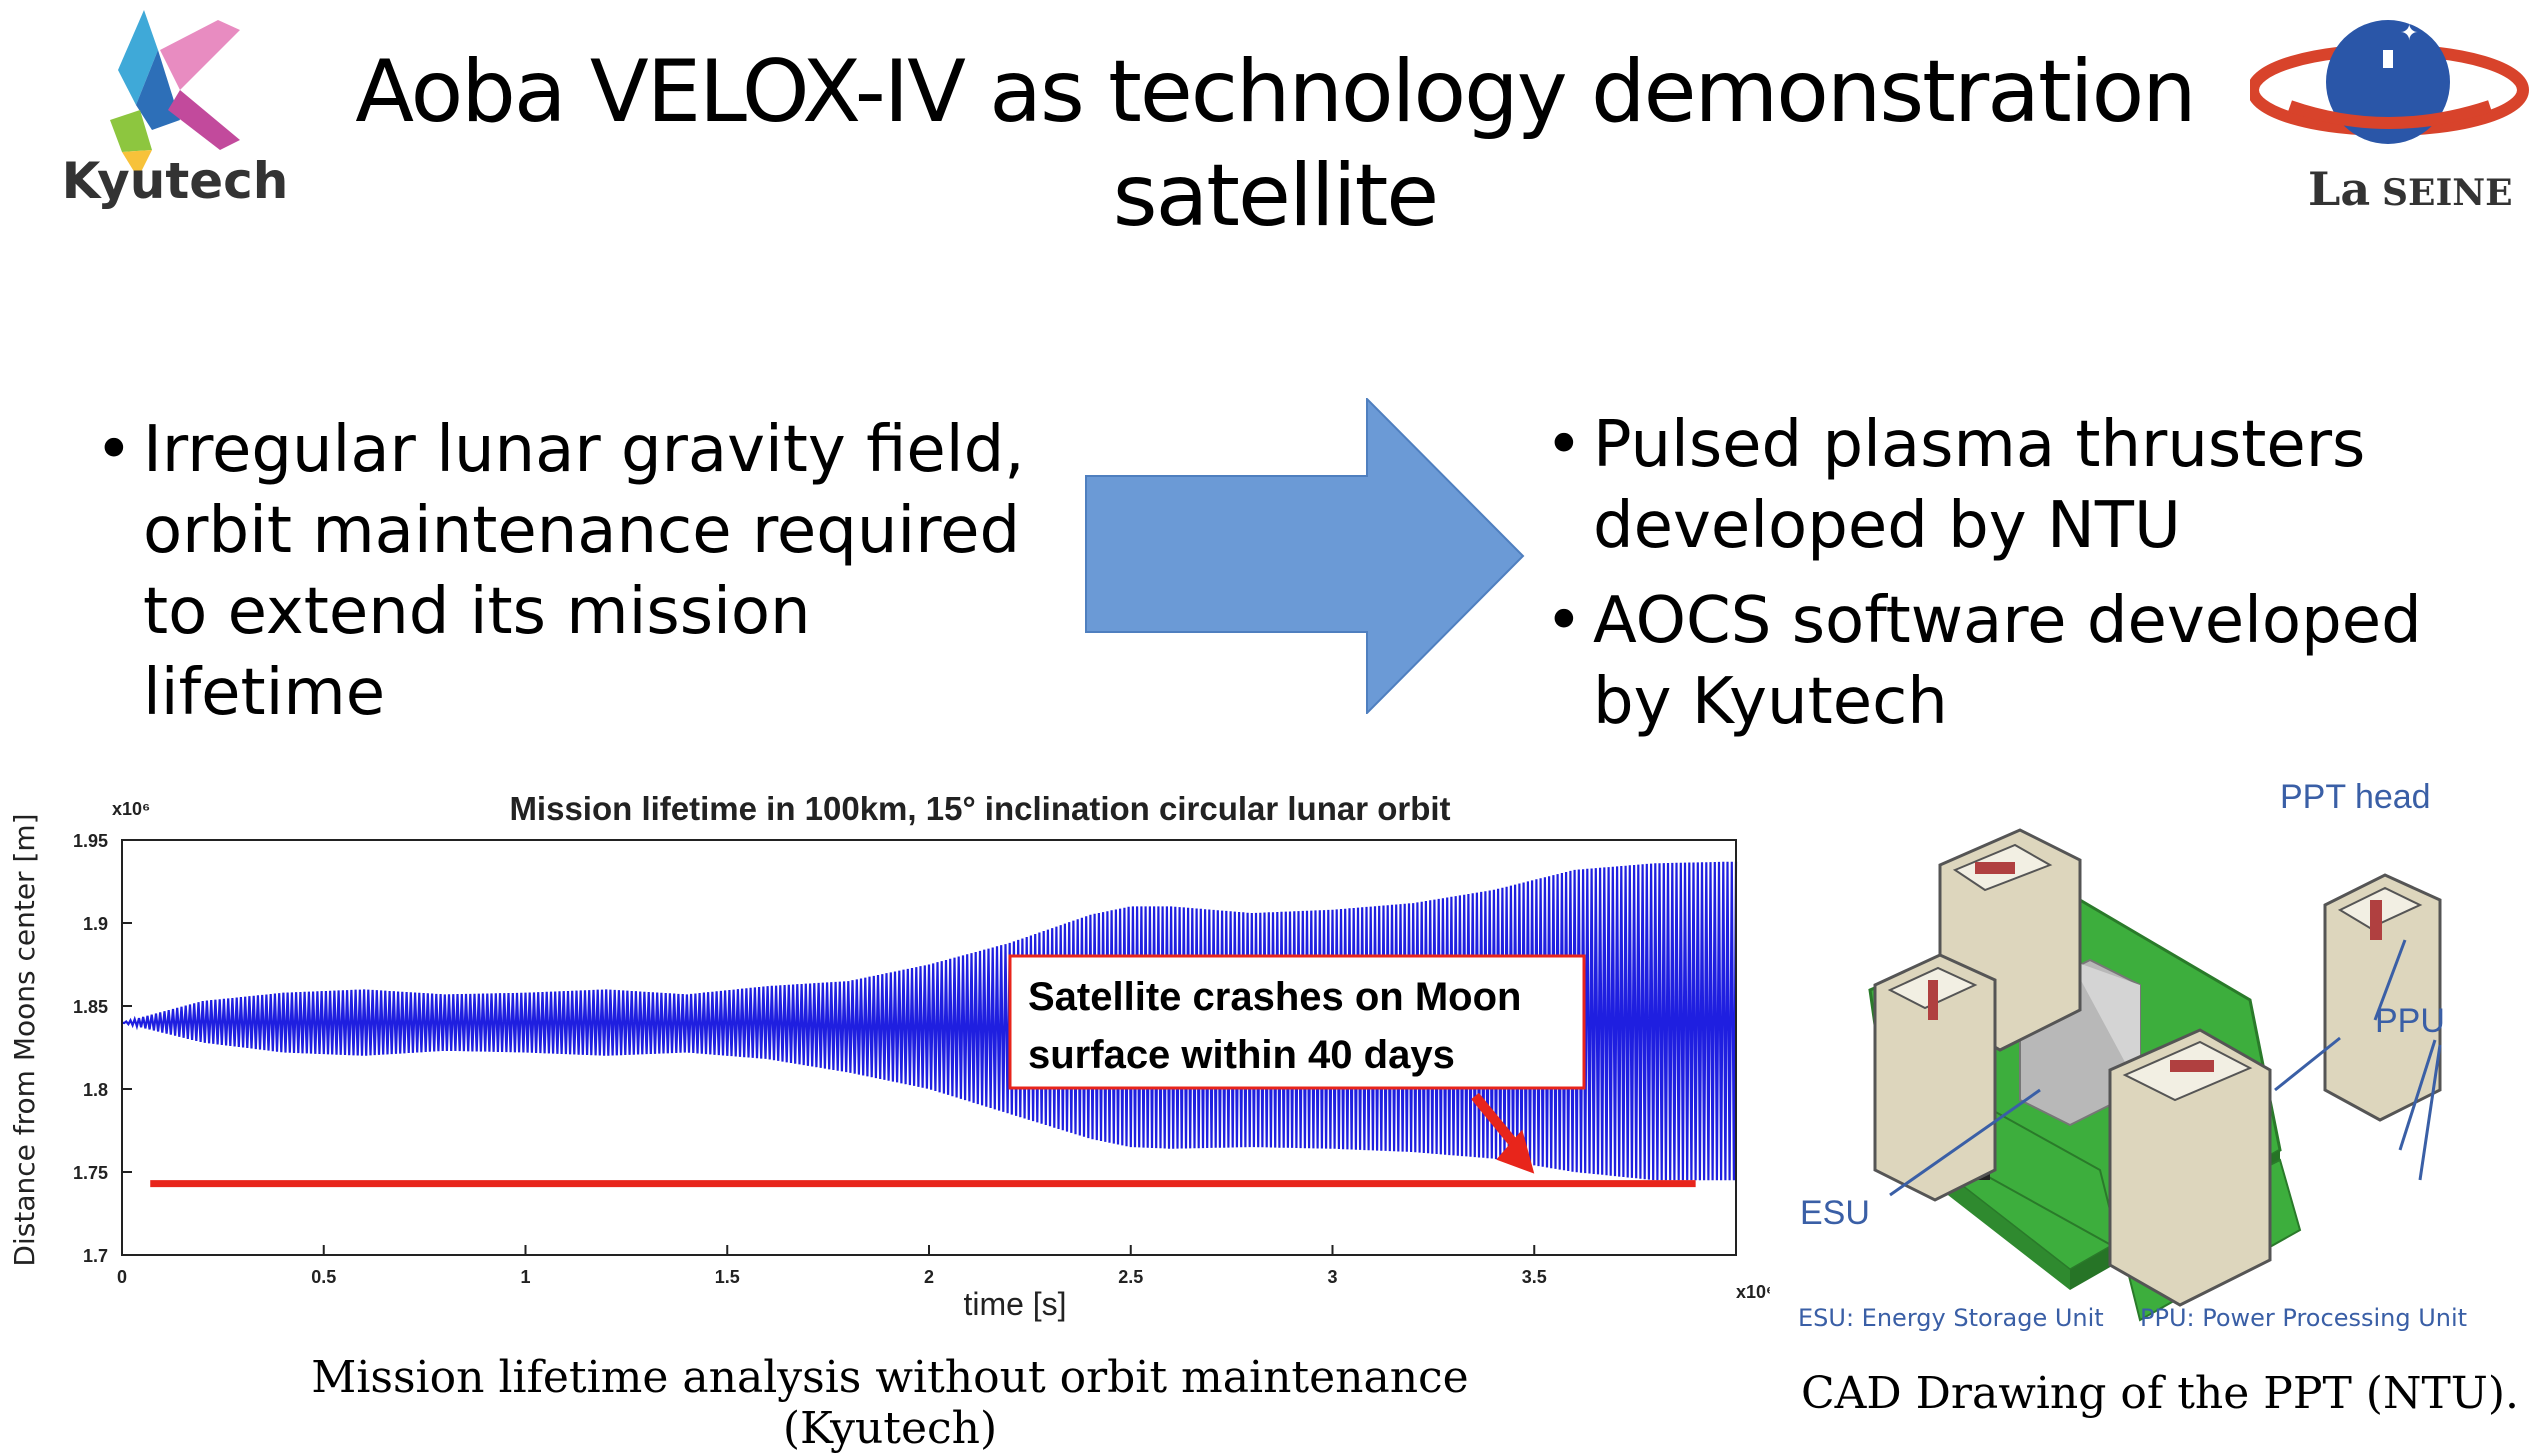 This screenshot has width=2546, height=1454. I want to click on y-tick-label: 1.9, so click(95, 924).